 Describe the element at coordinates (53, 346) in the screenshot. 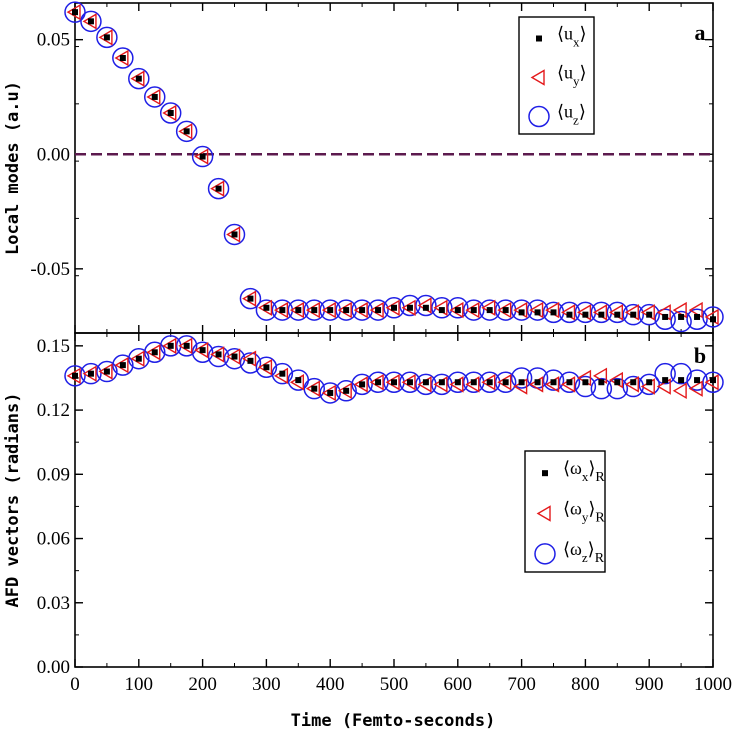

I see `y-tick-label: 0.15` at that location.